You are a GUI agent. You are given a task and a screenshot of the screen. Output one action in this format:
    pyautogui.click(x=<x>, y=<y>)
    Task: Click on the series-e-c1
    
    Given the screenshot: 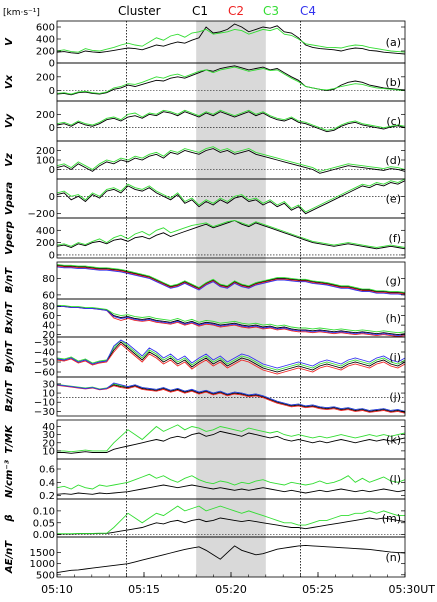 What is the action you would take?
    pyautogui.click(x=231, y=197)
    